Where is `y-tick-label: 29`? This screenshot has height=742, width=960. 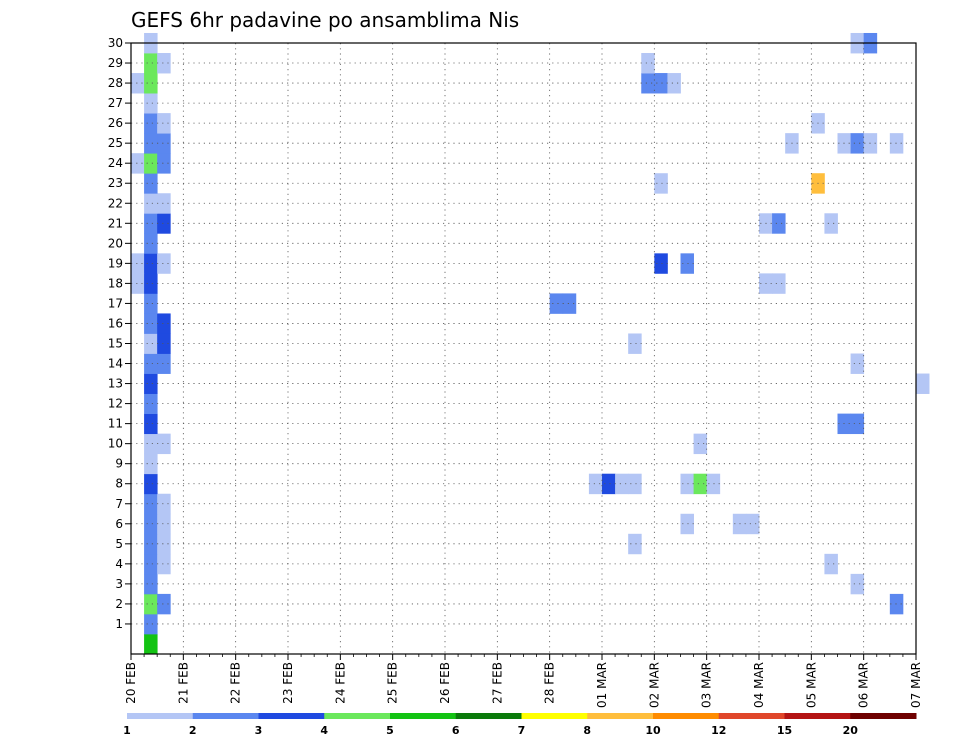
y-tick-label: 29 is located at coordinates (115, 63).